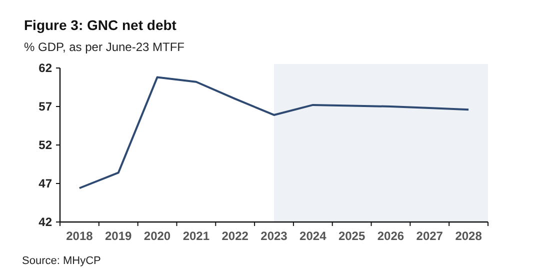 The width and height of the screenshot is (560, 271). I want to click on y-tick-label: 47, so click(45, 183).